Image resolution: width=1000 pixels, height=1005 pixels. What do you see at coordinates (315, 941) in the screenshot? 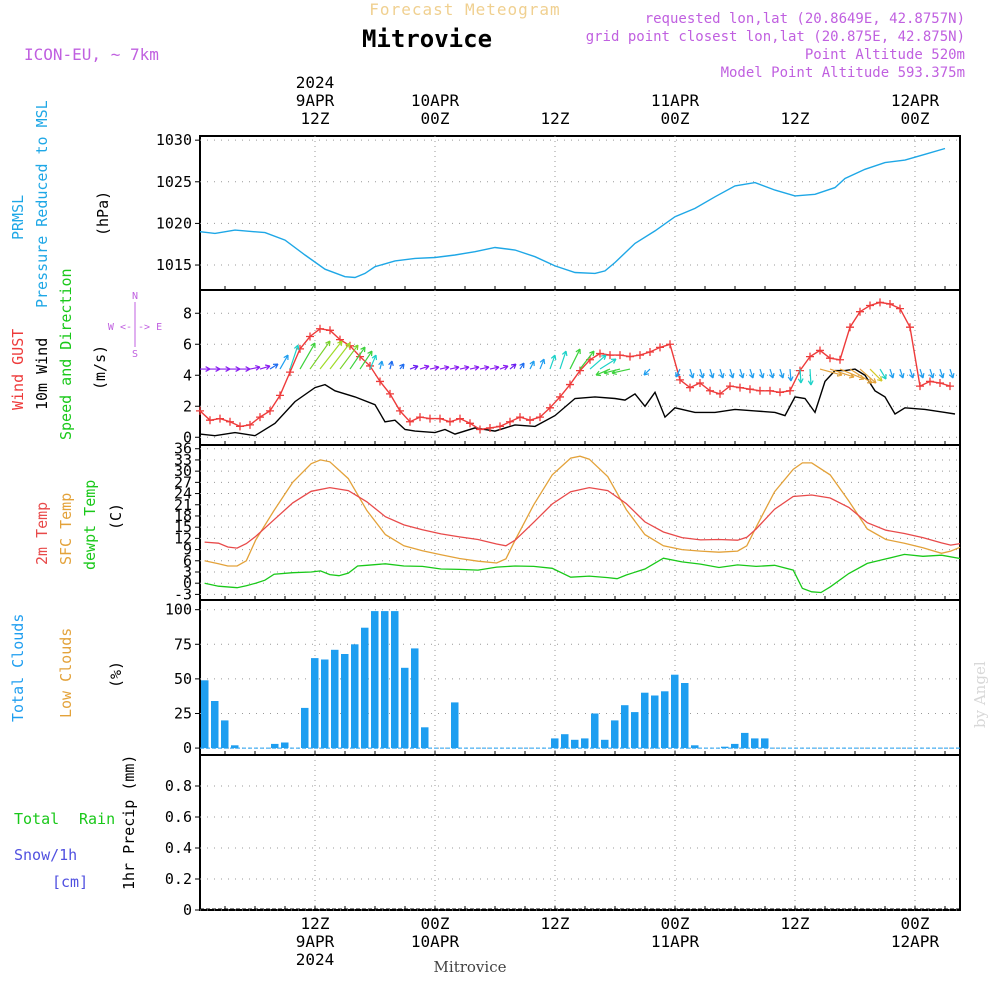
I see `bottom-time-label: 9APR` at bounding box center [315, 941].